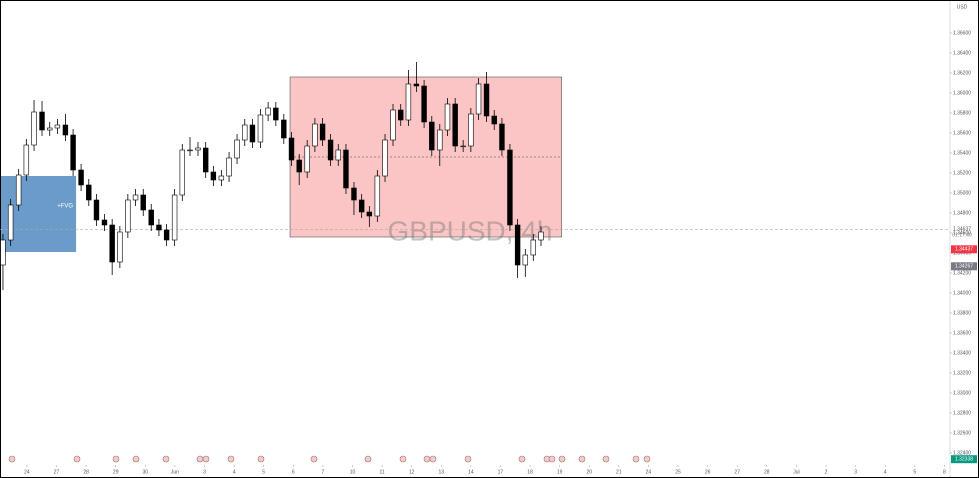  I want to click on y-tick-label: 1.34400, so click(962, 253).